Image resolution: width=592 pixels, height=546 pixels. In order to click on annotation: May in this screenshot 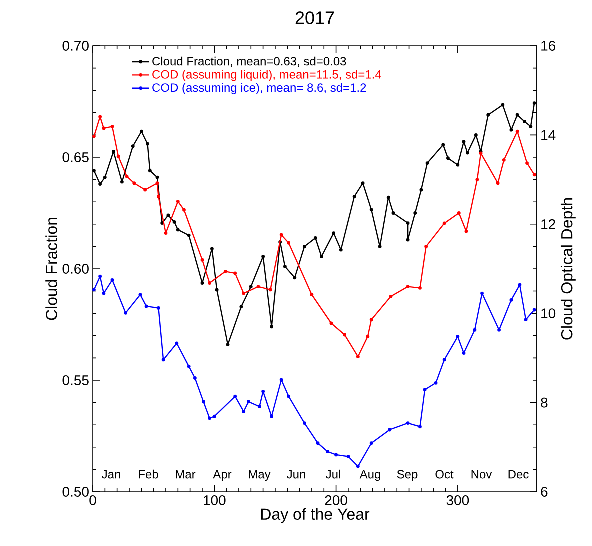, I will do `click(260, 476)`.